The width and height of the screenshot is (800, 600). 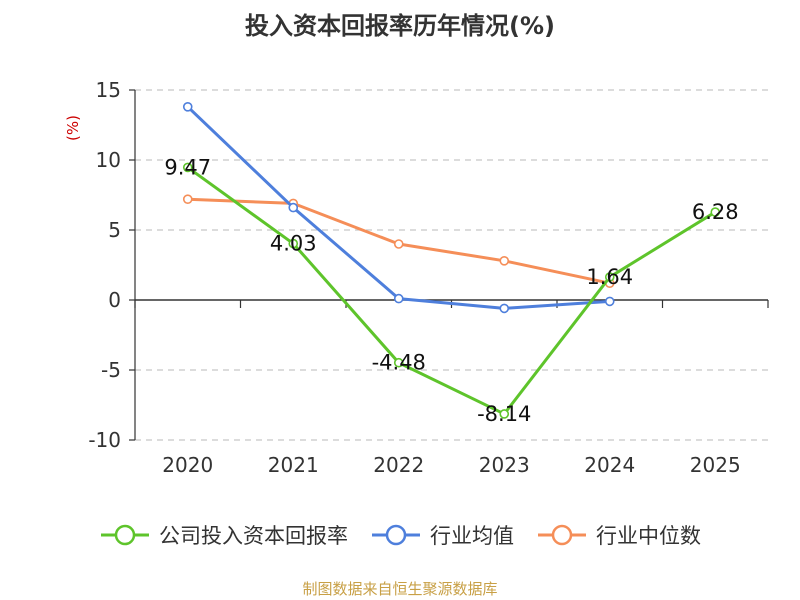 What do you see at coordinates (253, 536) in the screenshot?
I see `legend-label: 公司投入资本回报率` at bounding box center [253, 536].